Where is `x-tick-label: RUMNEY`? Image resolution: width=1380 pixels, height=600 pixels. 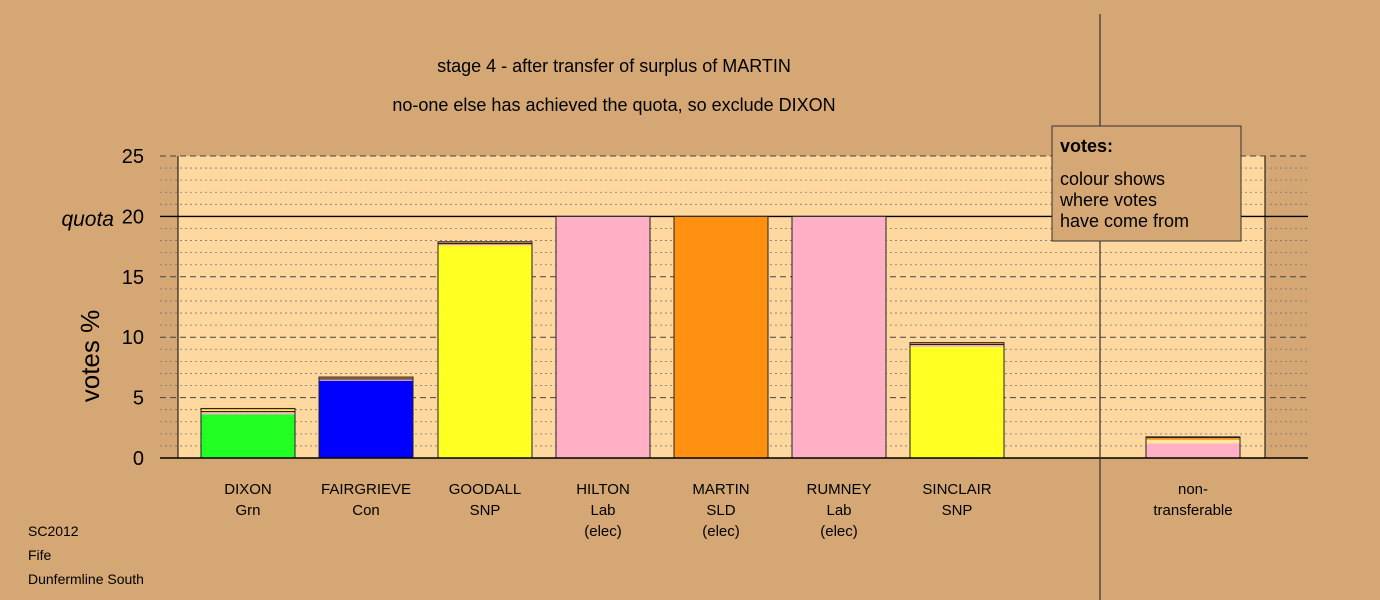 x-tick-label: RUMNEY is located at coordinates (838, 489).